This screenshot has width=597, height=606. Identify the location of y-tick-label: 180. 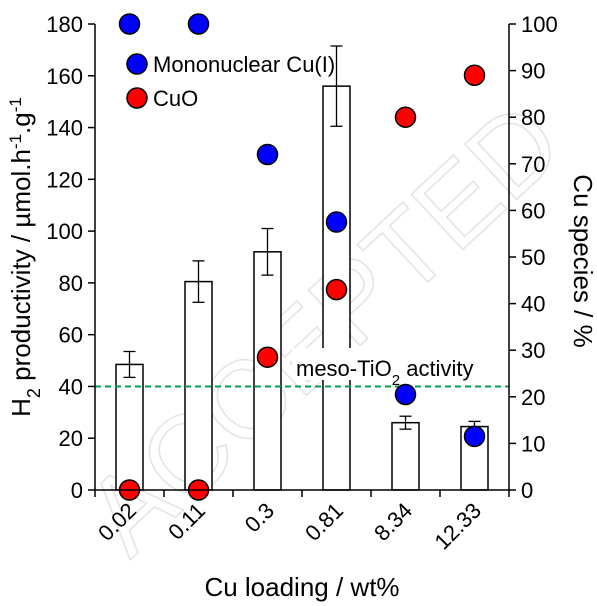
(64, 24).